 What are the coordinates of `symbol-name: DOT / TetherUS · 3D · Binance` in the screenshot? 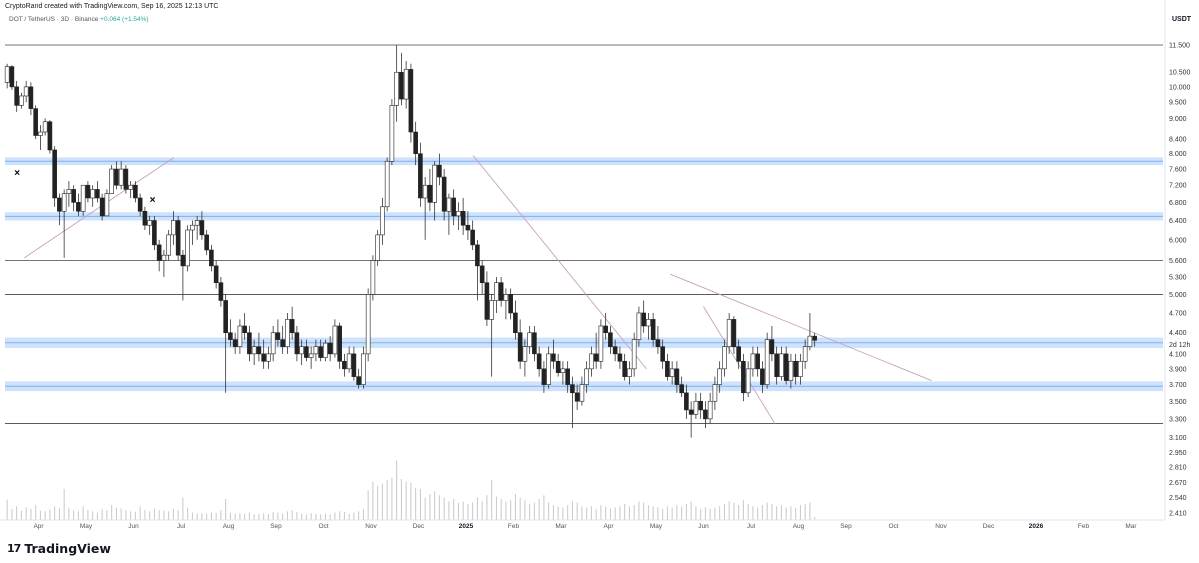 It's located at (54, 19).